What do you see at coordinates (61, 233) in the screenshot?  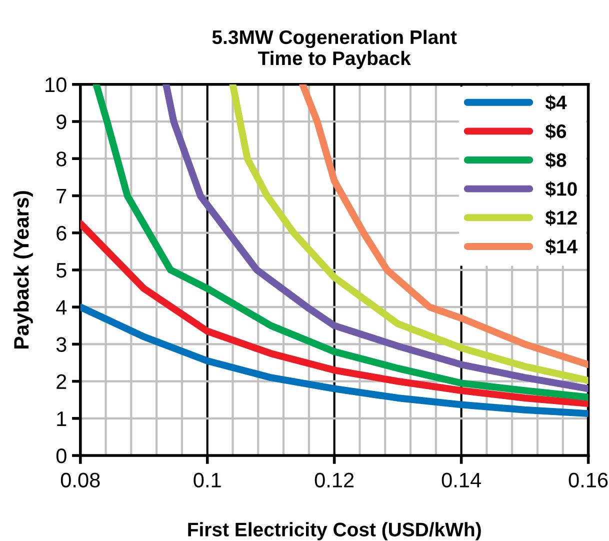 I see `y-tick-label: 6` at bounding box center [61, 233].